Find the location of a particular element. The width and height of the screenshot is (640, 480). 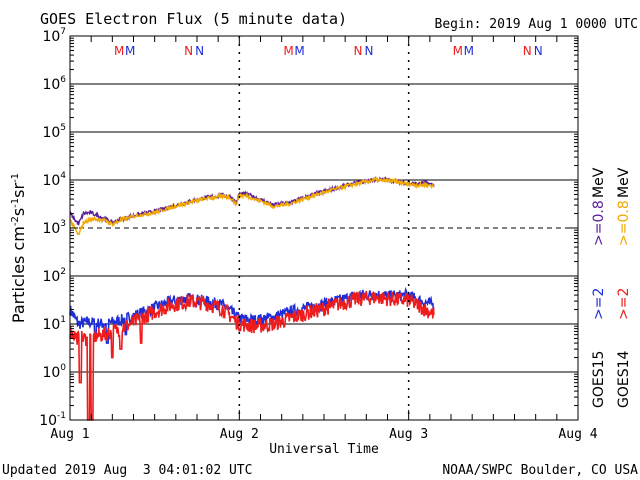

updated-time: Updated 2019 Aug 3 04:01:02 UTC is located at coordinates (127, 470).